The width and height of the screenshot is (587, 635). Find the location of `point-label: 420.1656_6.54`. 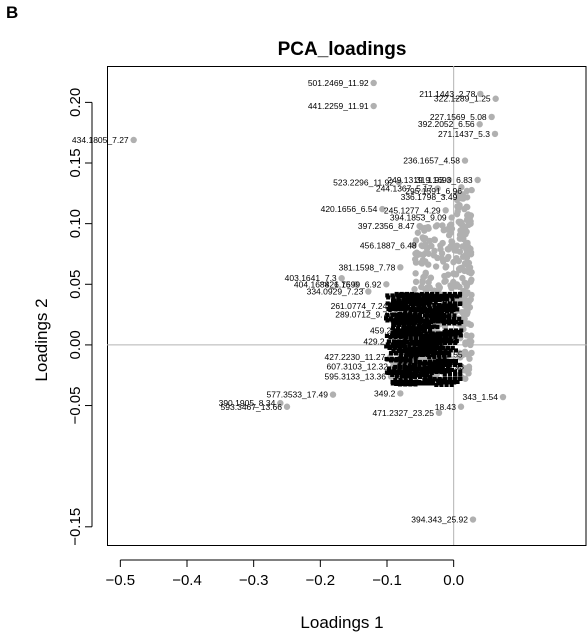

point-label: 420.1656_6.54 is located at coordinates (349, 209).